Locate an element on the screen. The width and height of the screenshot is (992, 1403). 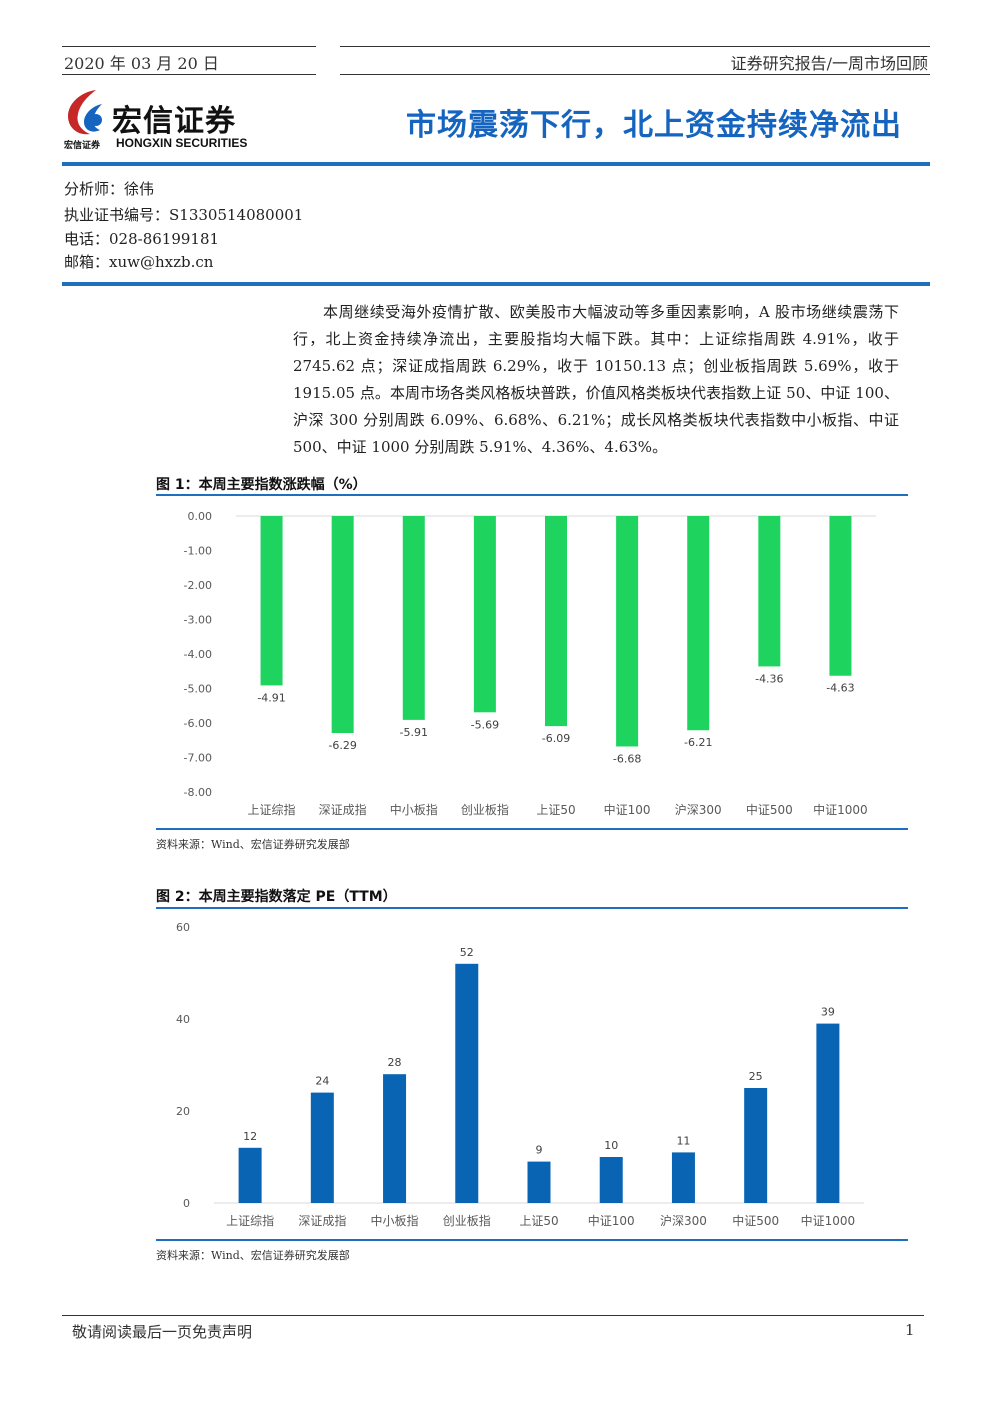
header-rule-right-bottom is located at coordinates (635, 74).